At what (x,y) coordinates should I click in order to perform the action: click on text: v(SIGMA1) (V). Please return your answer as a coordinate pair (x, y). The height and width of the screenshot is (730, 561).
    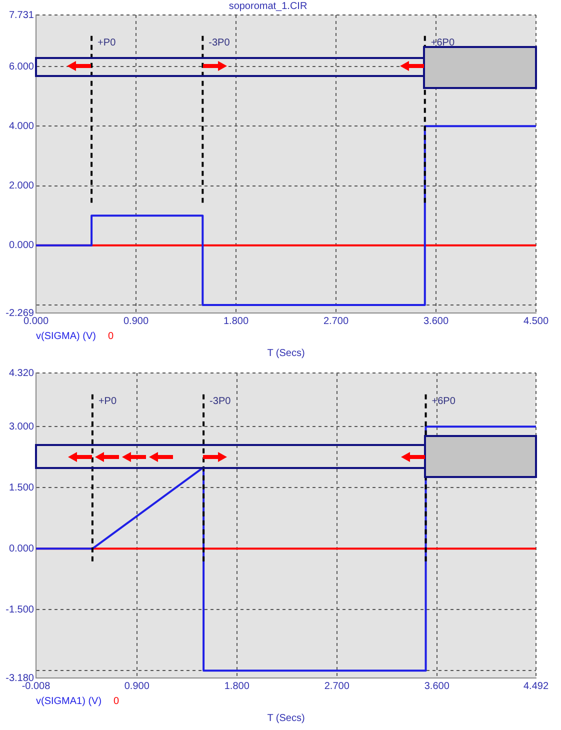
    Looking at the image, I should click on (69, 701).